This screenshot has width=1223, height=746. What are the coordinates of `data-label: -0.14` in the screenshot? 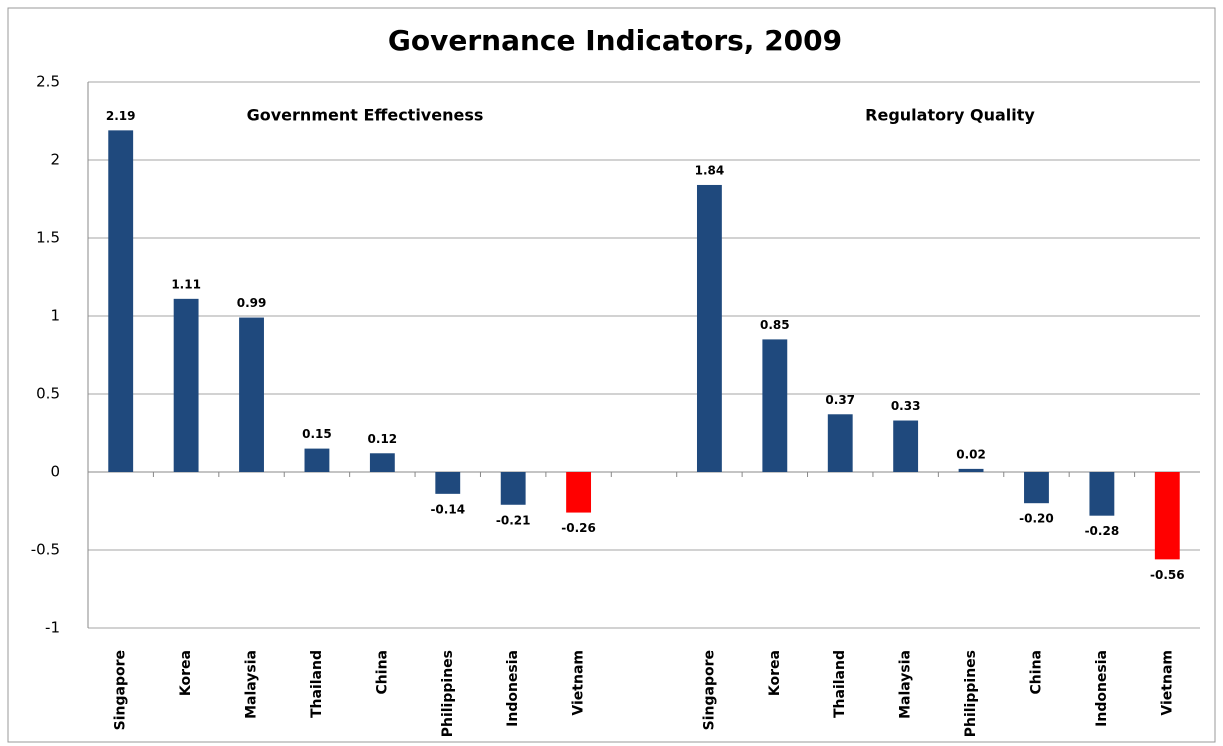 It's located at (447, 509).